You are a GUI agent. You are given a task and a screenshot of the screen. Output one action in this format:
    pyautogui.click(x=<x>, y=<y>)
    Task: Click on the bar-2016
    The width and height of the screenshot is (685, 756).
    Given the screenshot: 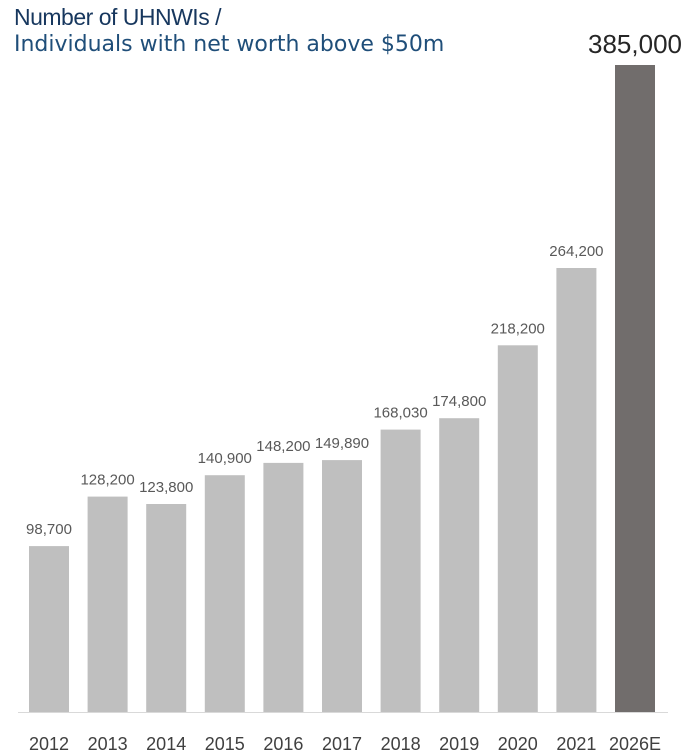 What is the action you would take?
    pyautogui.click(x=283, y=587)
    